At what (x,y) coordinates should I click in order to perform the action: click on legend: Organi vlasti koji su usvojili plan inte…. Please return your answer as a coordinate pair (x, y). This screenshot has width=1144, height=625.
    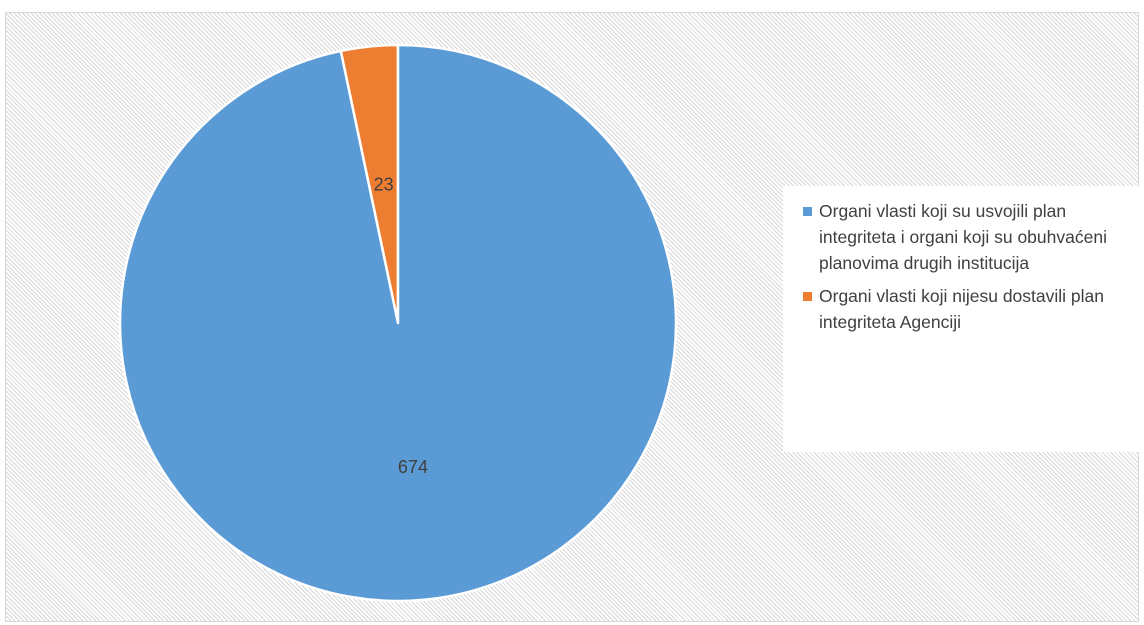
    Looking at the image, I should click on (961, 319).